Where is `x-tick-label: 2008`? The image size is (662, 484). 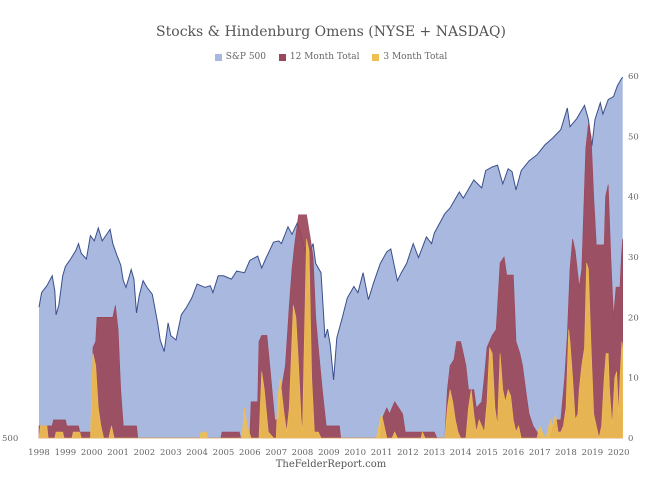
x-tick-label: 2008 is located at coordinates (303, 453).